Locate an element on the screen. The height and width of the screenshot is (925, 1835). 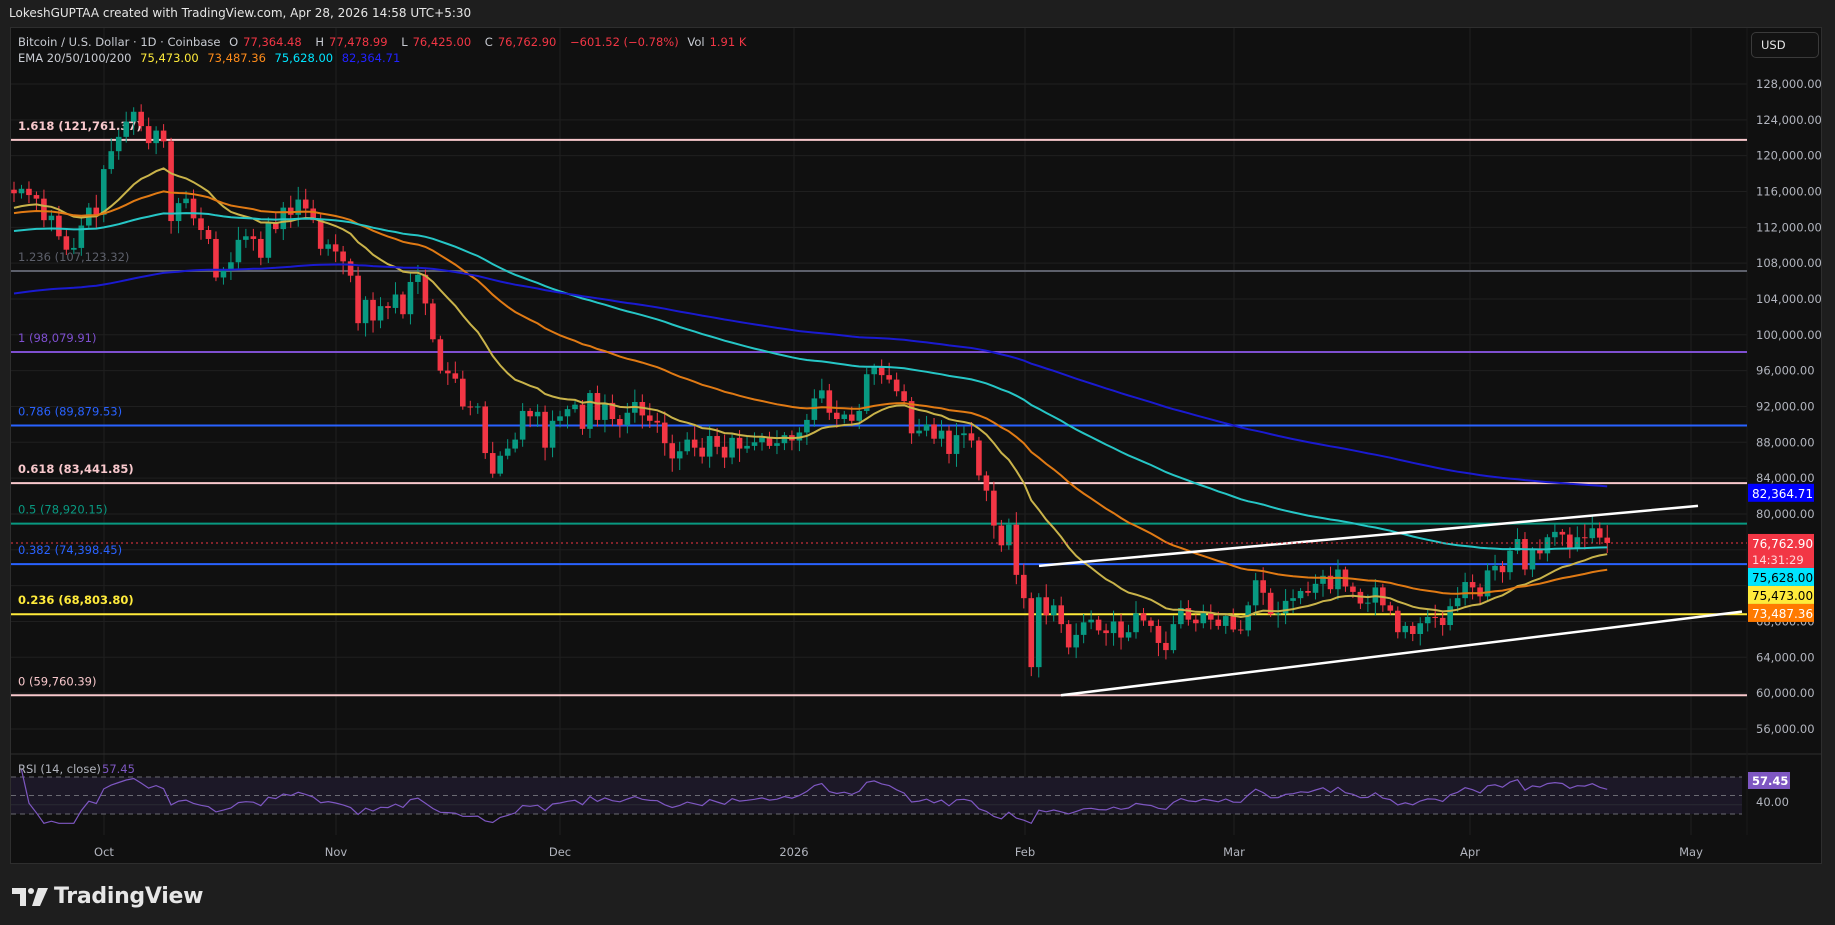
symbol-name: Bitcoin / U.S. Dollar · 1D · Coinbase is located at coordinates (119, 42).